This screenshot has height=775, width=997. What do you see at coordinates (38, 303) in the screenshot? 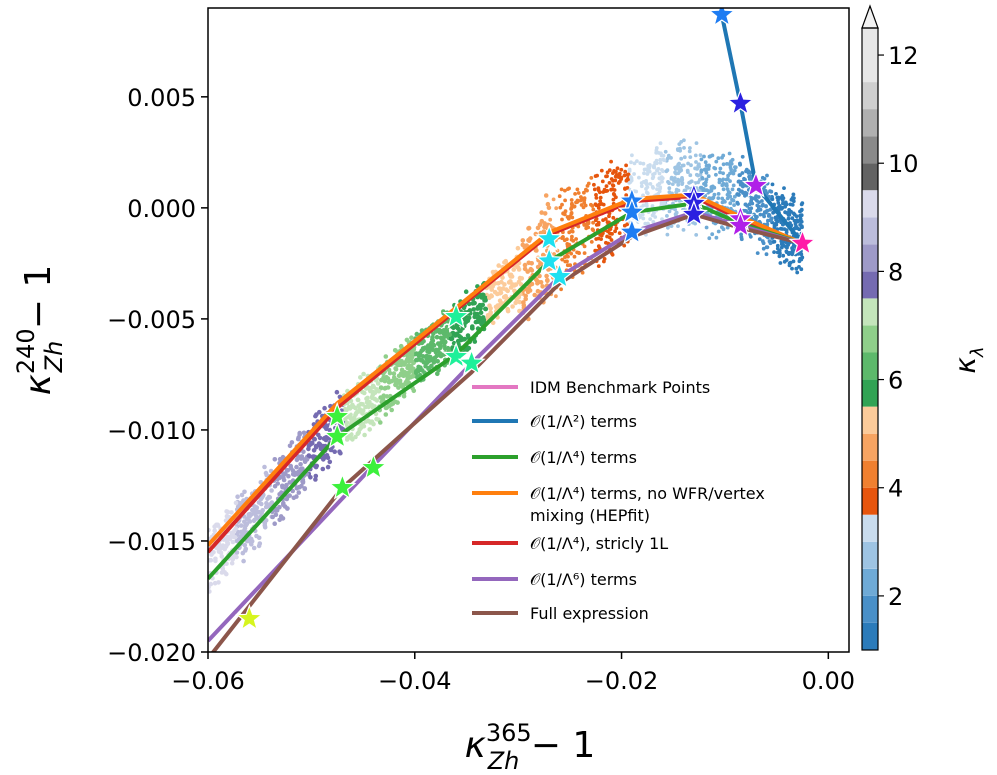
I see `y-axis-title-rest: − 1` at bounding box center [38, 303].